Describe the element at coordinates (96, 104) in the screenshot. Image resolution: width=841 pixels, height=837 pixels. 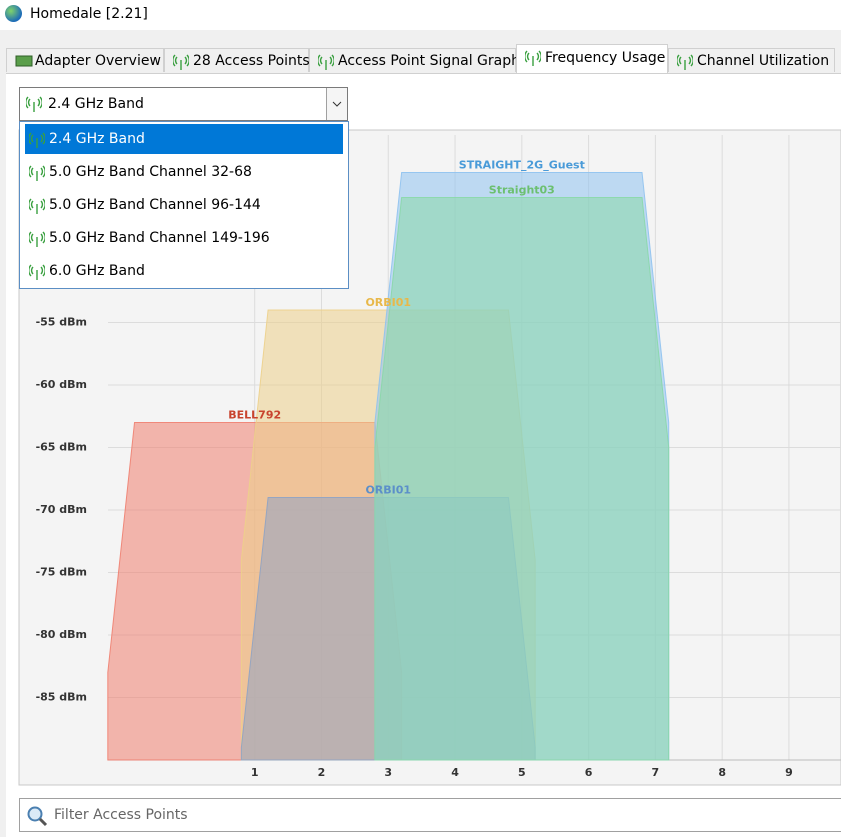
I see `dropdown-value: 2.4 GHz Band` at that location.